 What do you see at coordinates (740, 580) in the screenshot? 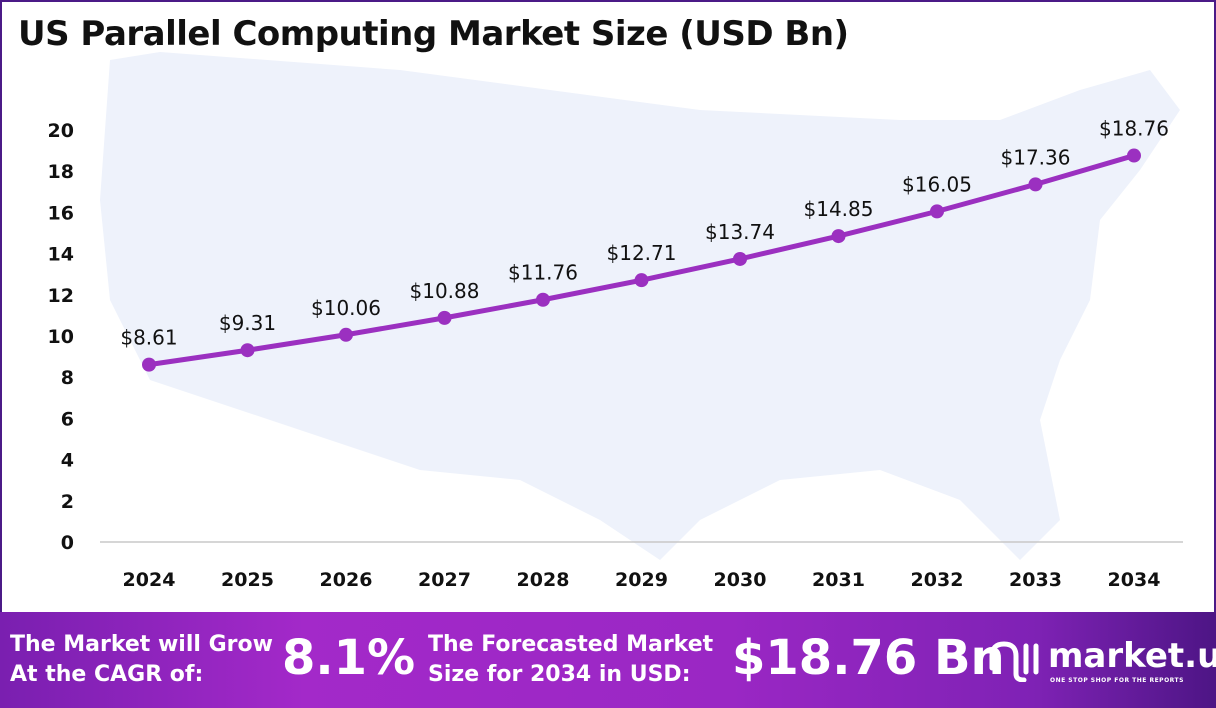
I see `x-tick-label: 2030` at bounding box center [740, 580].